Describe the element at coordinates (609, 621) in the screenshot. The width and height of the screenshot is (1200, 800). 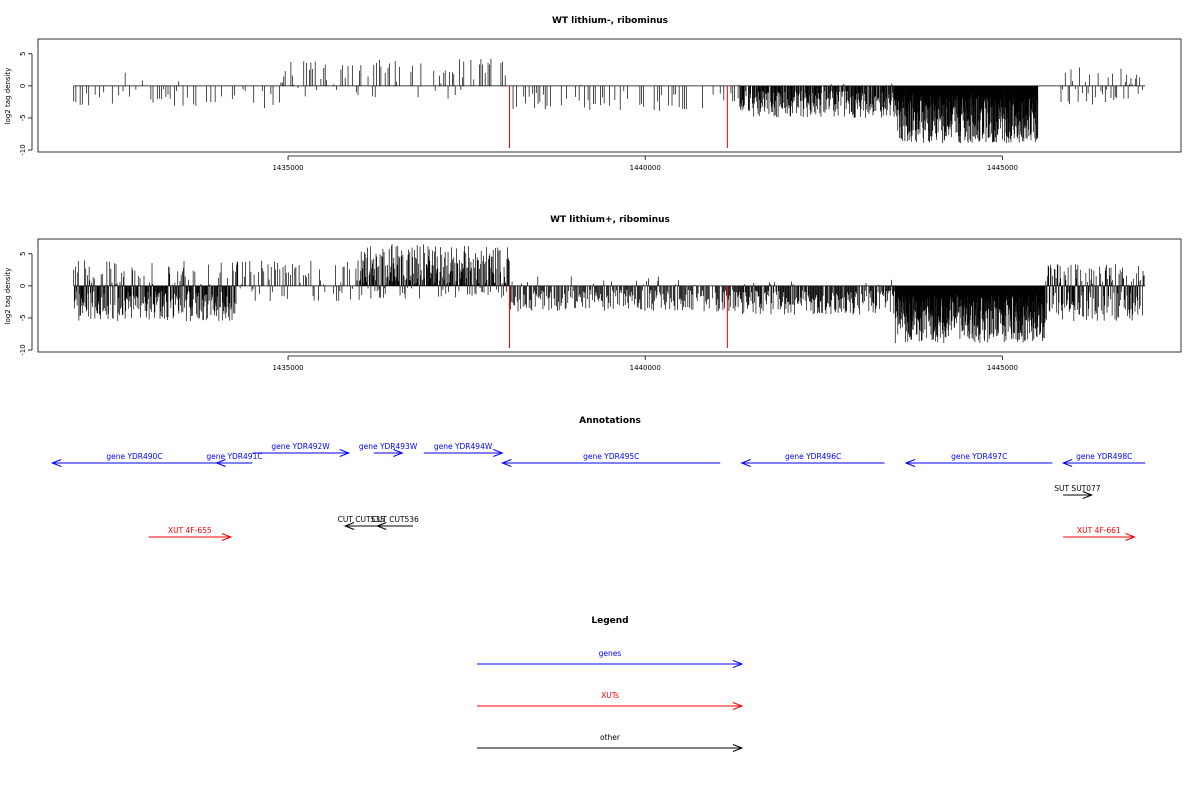
I see `legend-title: Legend` at that location.